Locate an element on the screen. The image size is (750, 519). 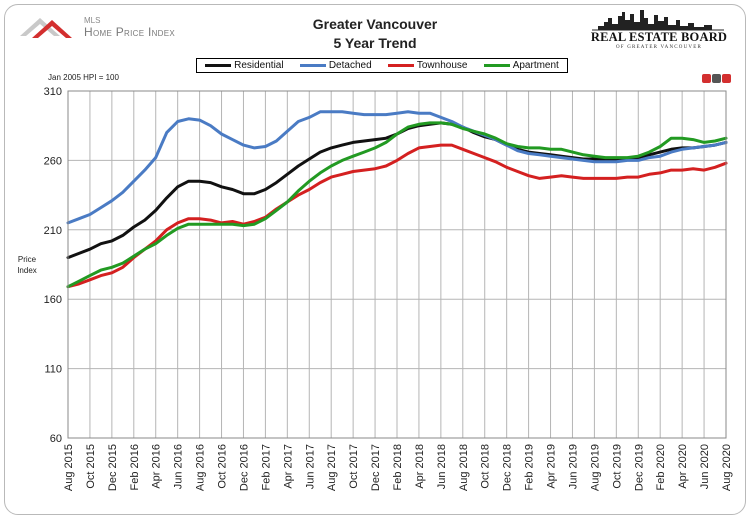
chart-legend: Residential Detached Townhouse Apartment is located at coordinates (382, 65).